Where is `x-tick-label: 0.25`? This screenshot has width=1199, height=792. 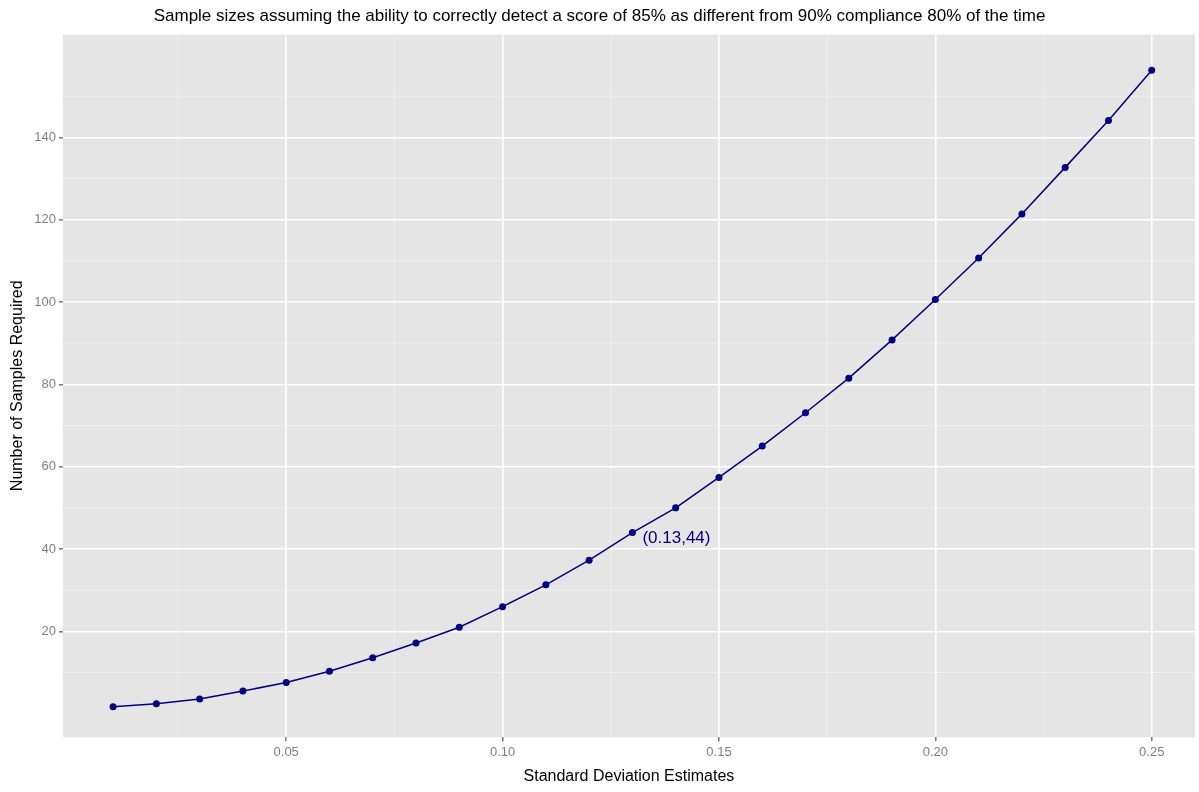 x-tick-label: 0.25 is located at coordinates (1152, 751).